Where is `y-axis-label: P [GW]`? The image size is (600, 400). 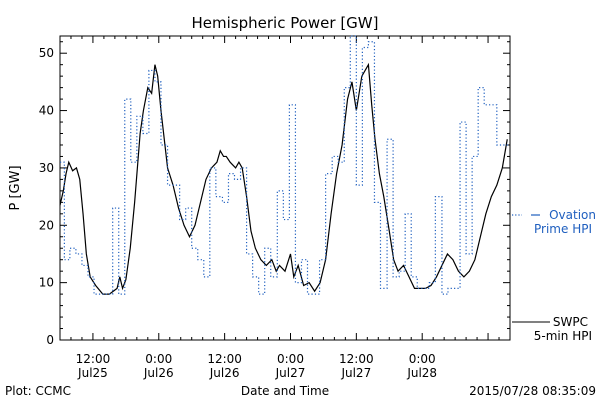 y-axis-label: P [GW] is located at coordinates (15, 187).